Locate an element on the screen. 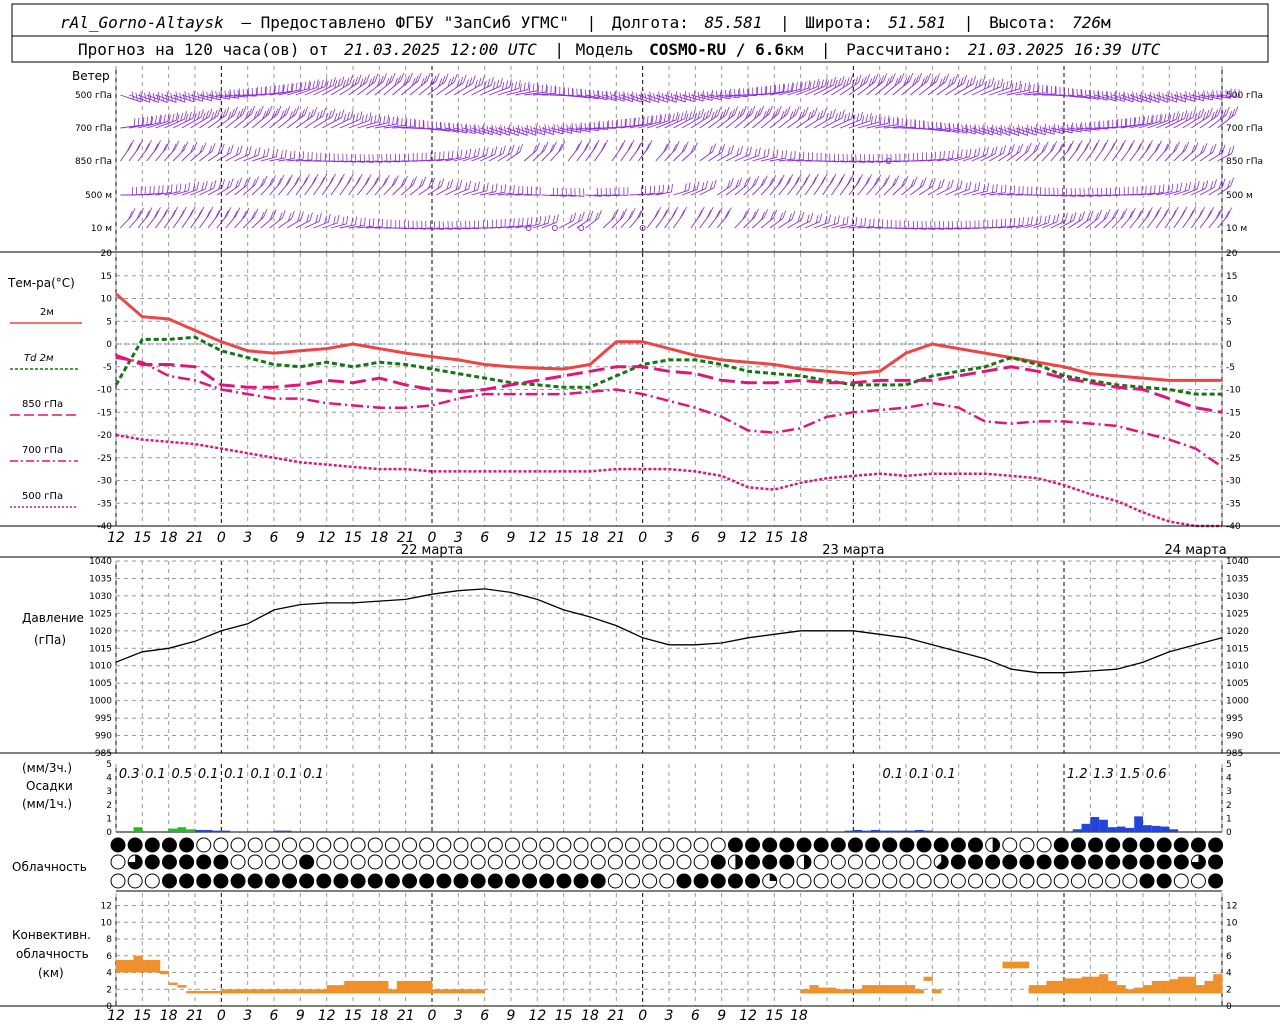 This screenshot has width=1280, height=1024. station-name: rAl_Gorno-Altaysk is located at coordinates (142, 22).